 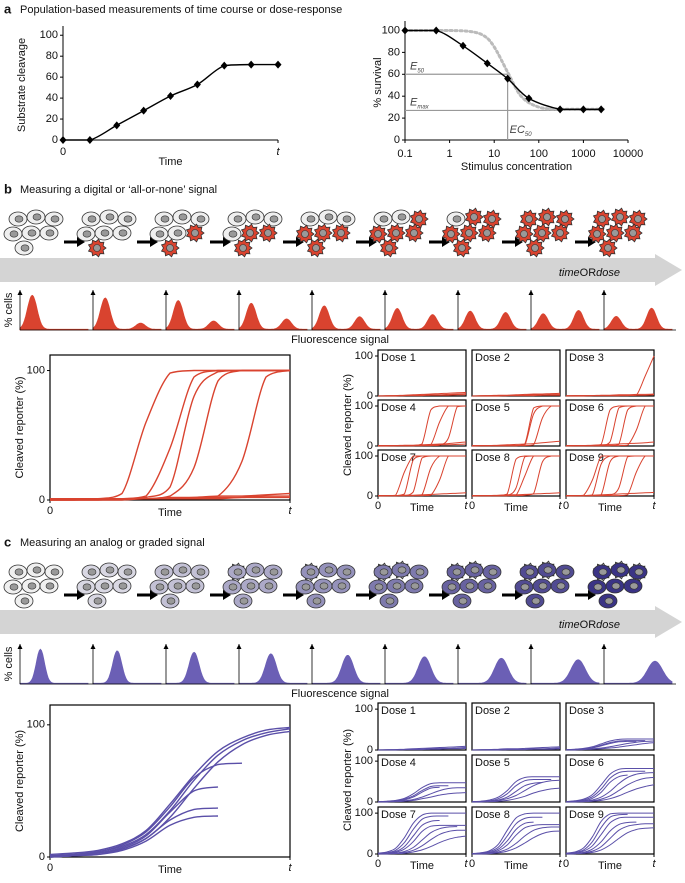 I want to click on y-tick-label: 80, so click(x=52, y=56).